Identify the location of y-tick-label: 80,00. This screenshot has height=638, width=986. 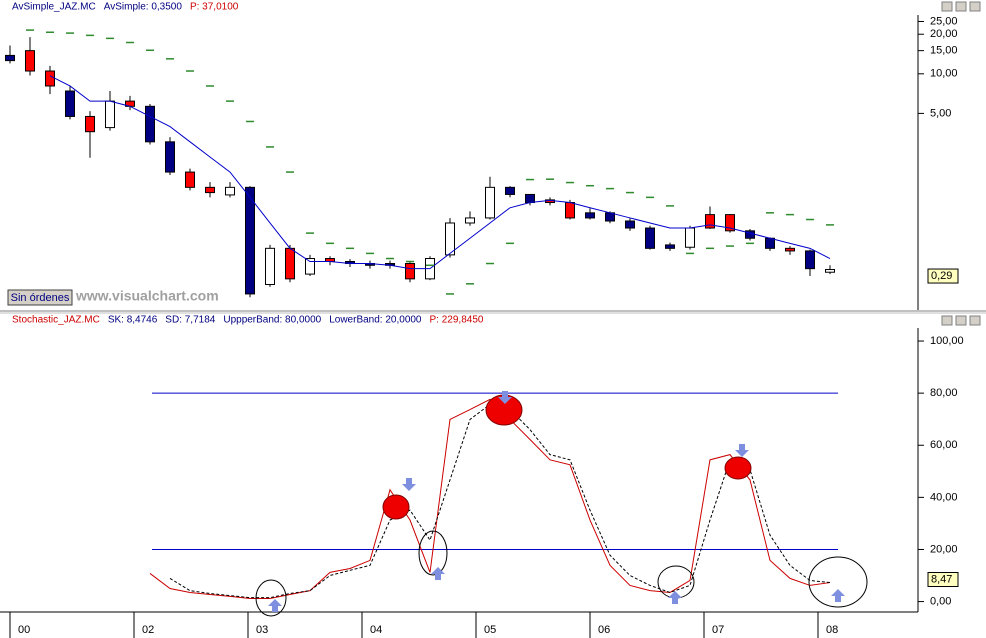
(944, 393).